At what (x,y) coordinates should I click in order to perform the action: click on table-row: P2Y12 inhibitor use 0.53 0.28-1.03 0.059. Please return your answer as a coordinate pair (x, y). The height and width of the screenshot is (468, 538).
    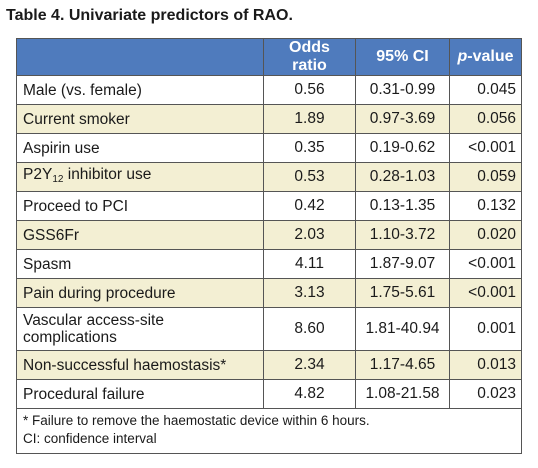
    Looking at the image, I should click on (269, 177).